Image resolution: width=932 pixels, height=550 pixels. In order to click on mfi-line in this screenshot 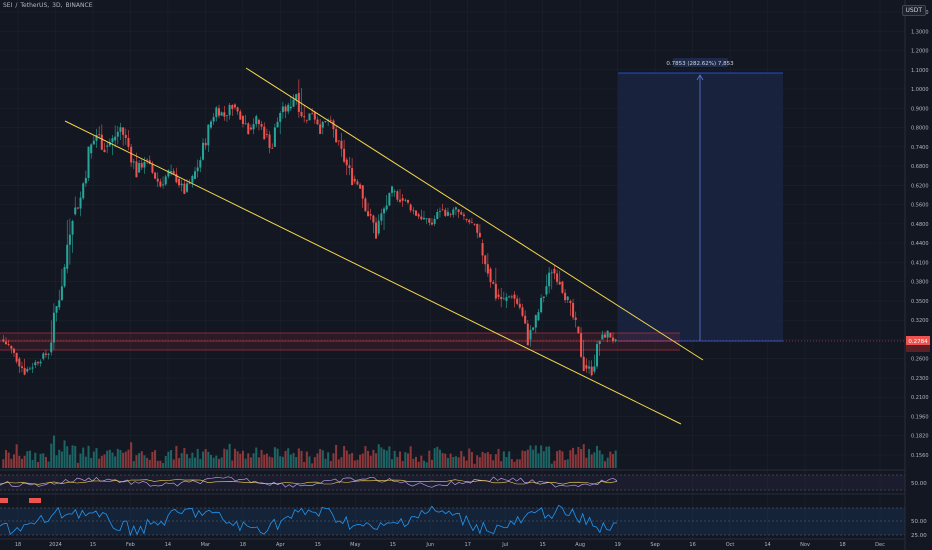, I will do `click(309, 520)`.